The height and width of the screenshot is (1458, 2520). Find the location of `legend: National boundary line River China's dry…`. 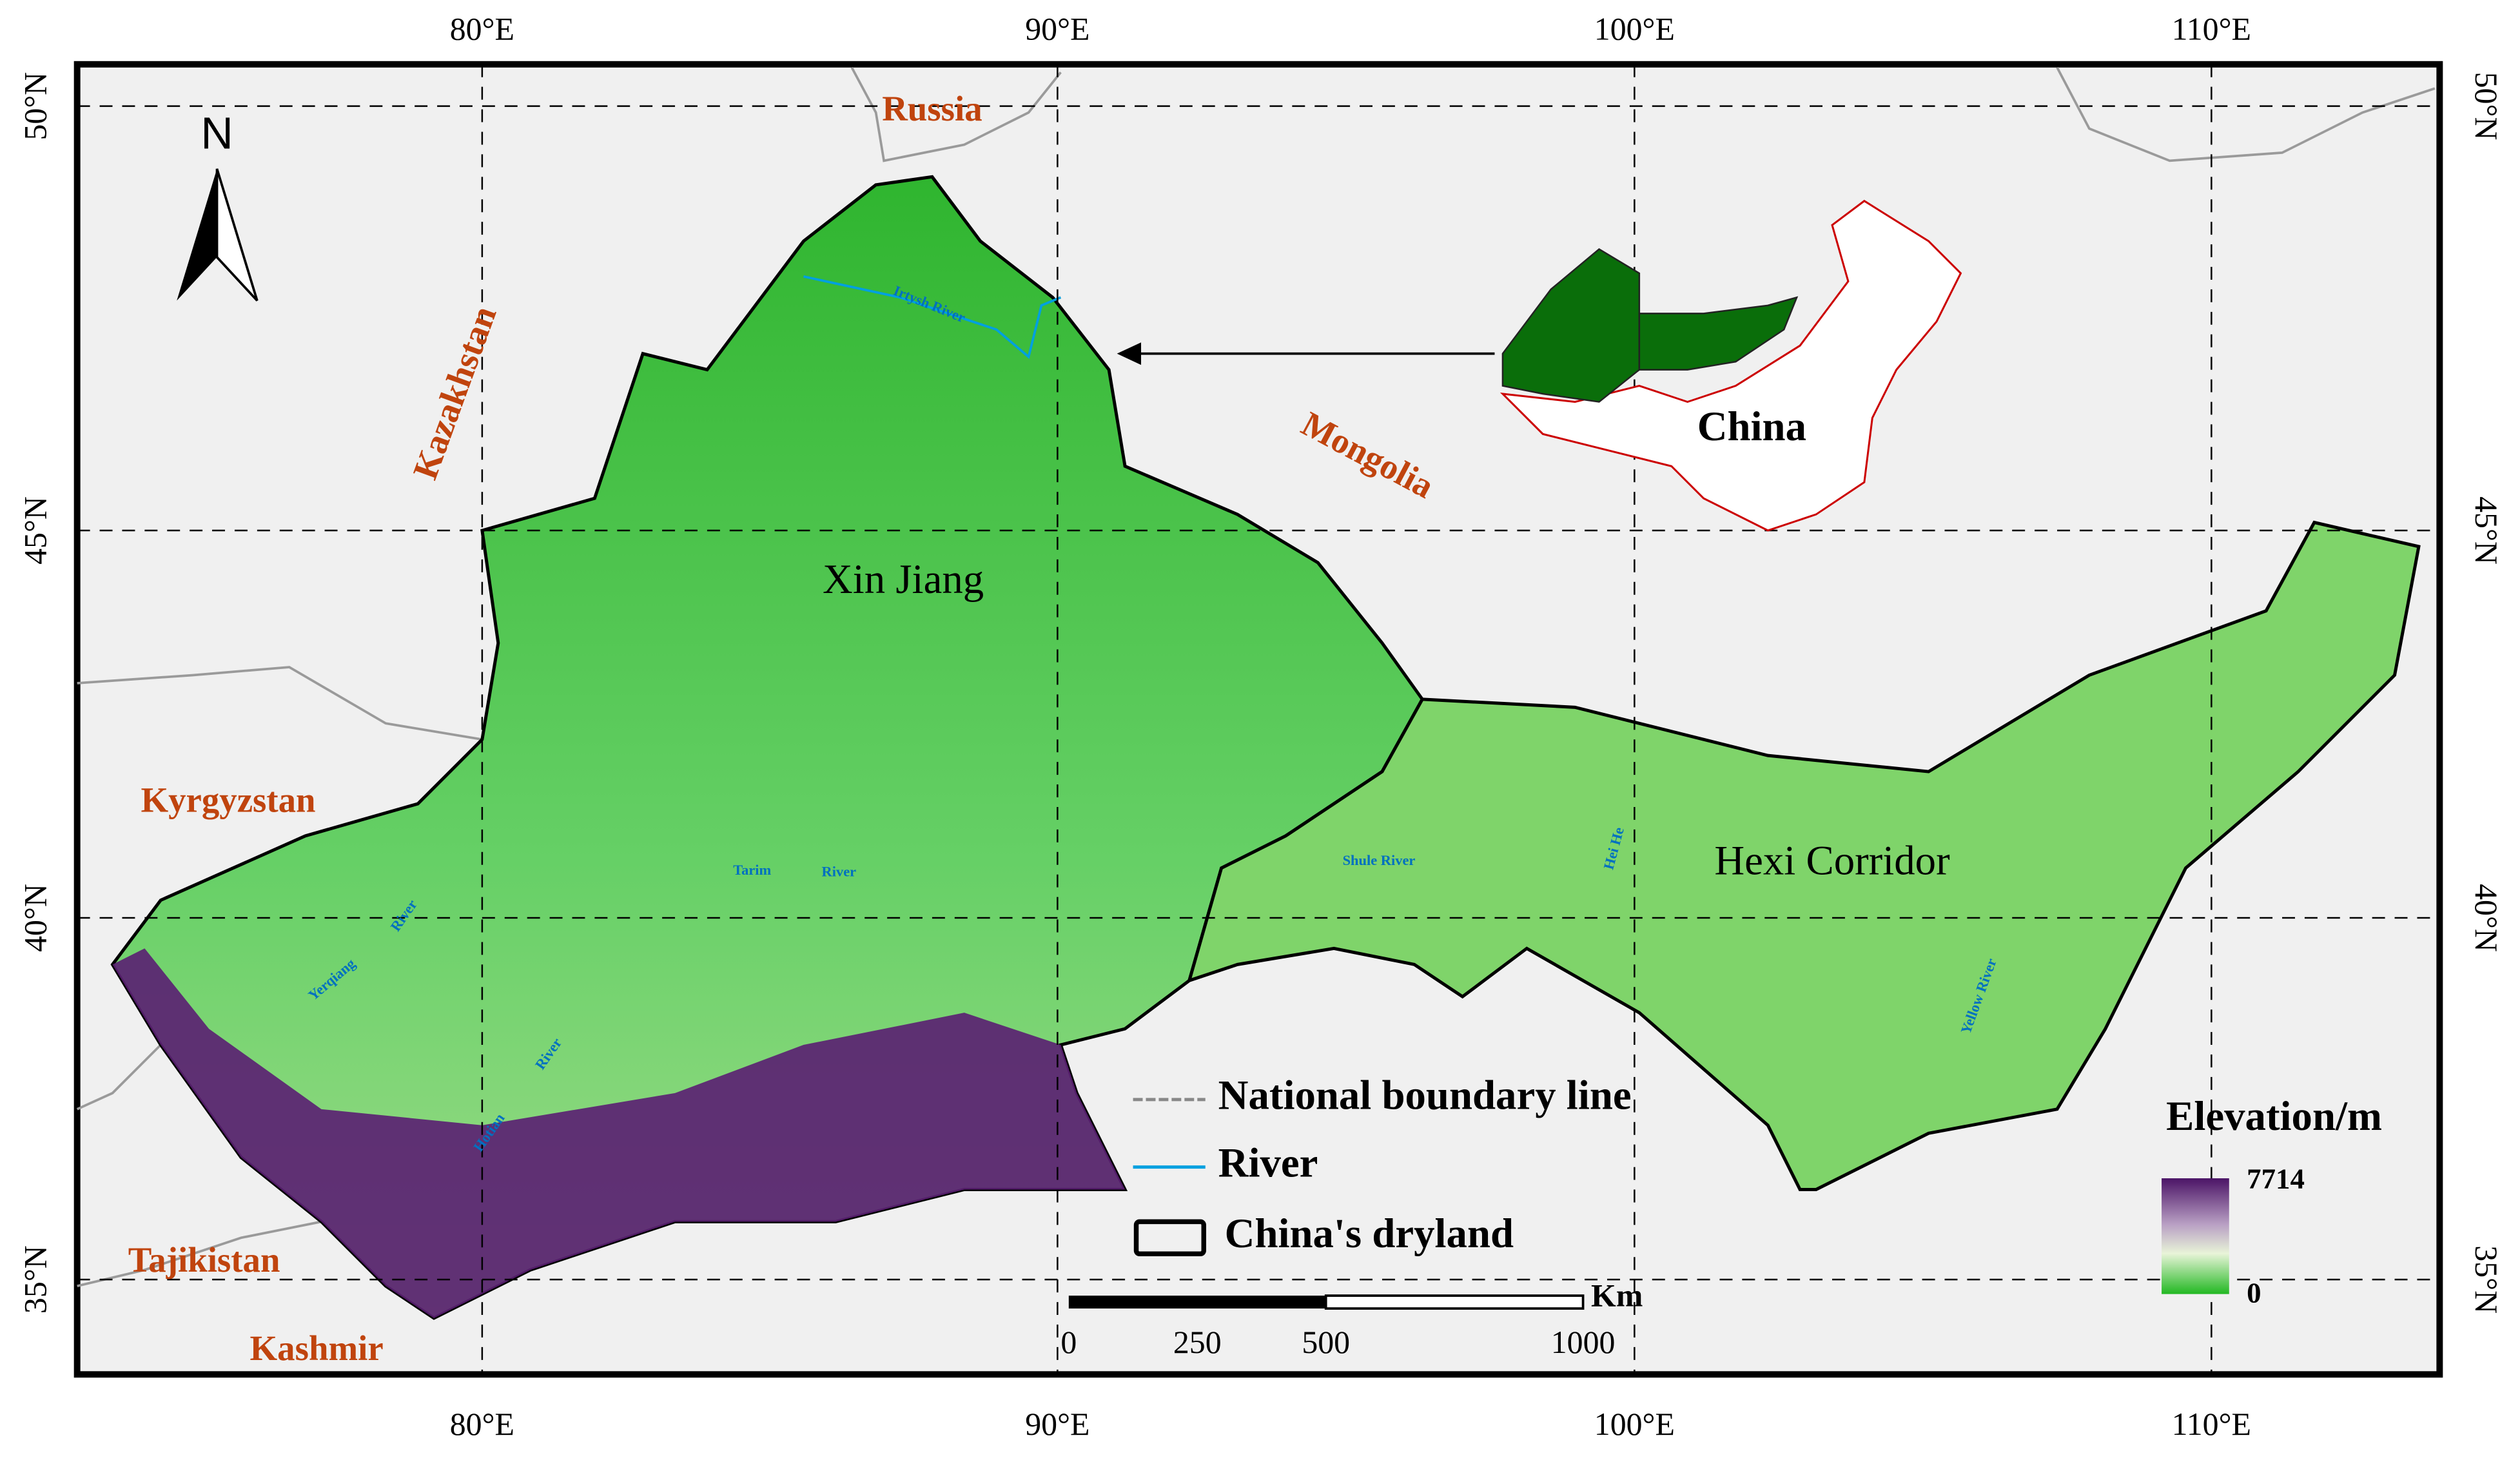

legend: National boundary line River China's dry… is located at coordinates (1382, 1165).